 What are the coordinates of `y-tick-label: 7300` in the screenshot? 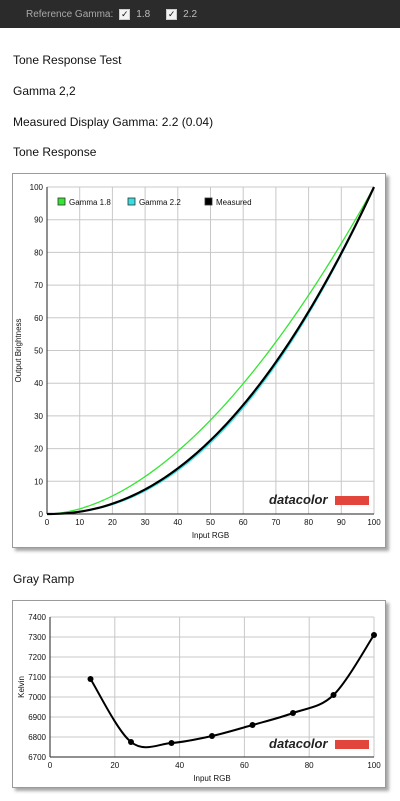 It's located at (37, 637).